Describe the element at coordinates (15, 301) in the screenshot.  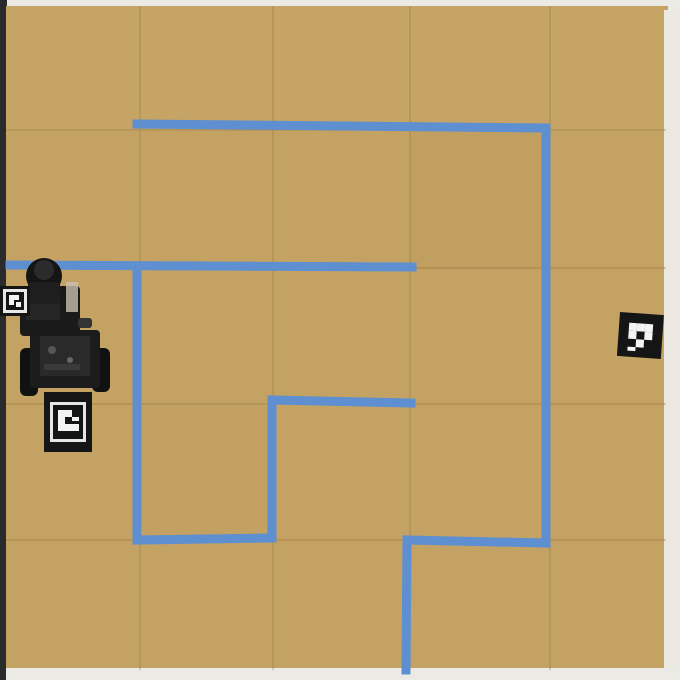
I see `aruco-marker-robot-side` at that location.